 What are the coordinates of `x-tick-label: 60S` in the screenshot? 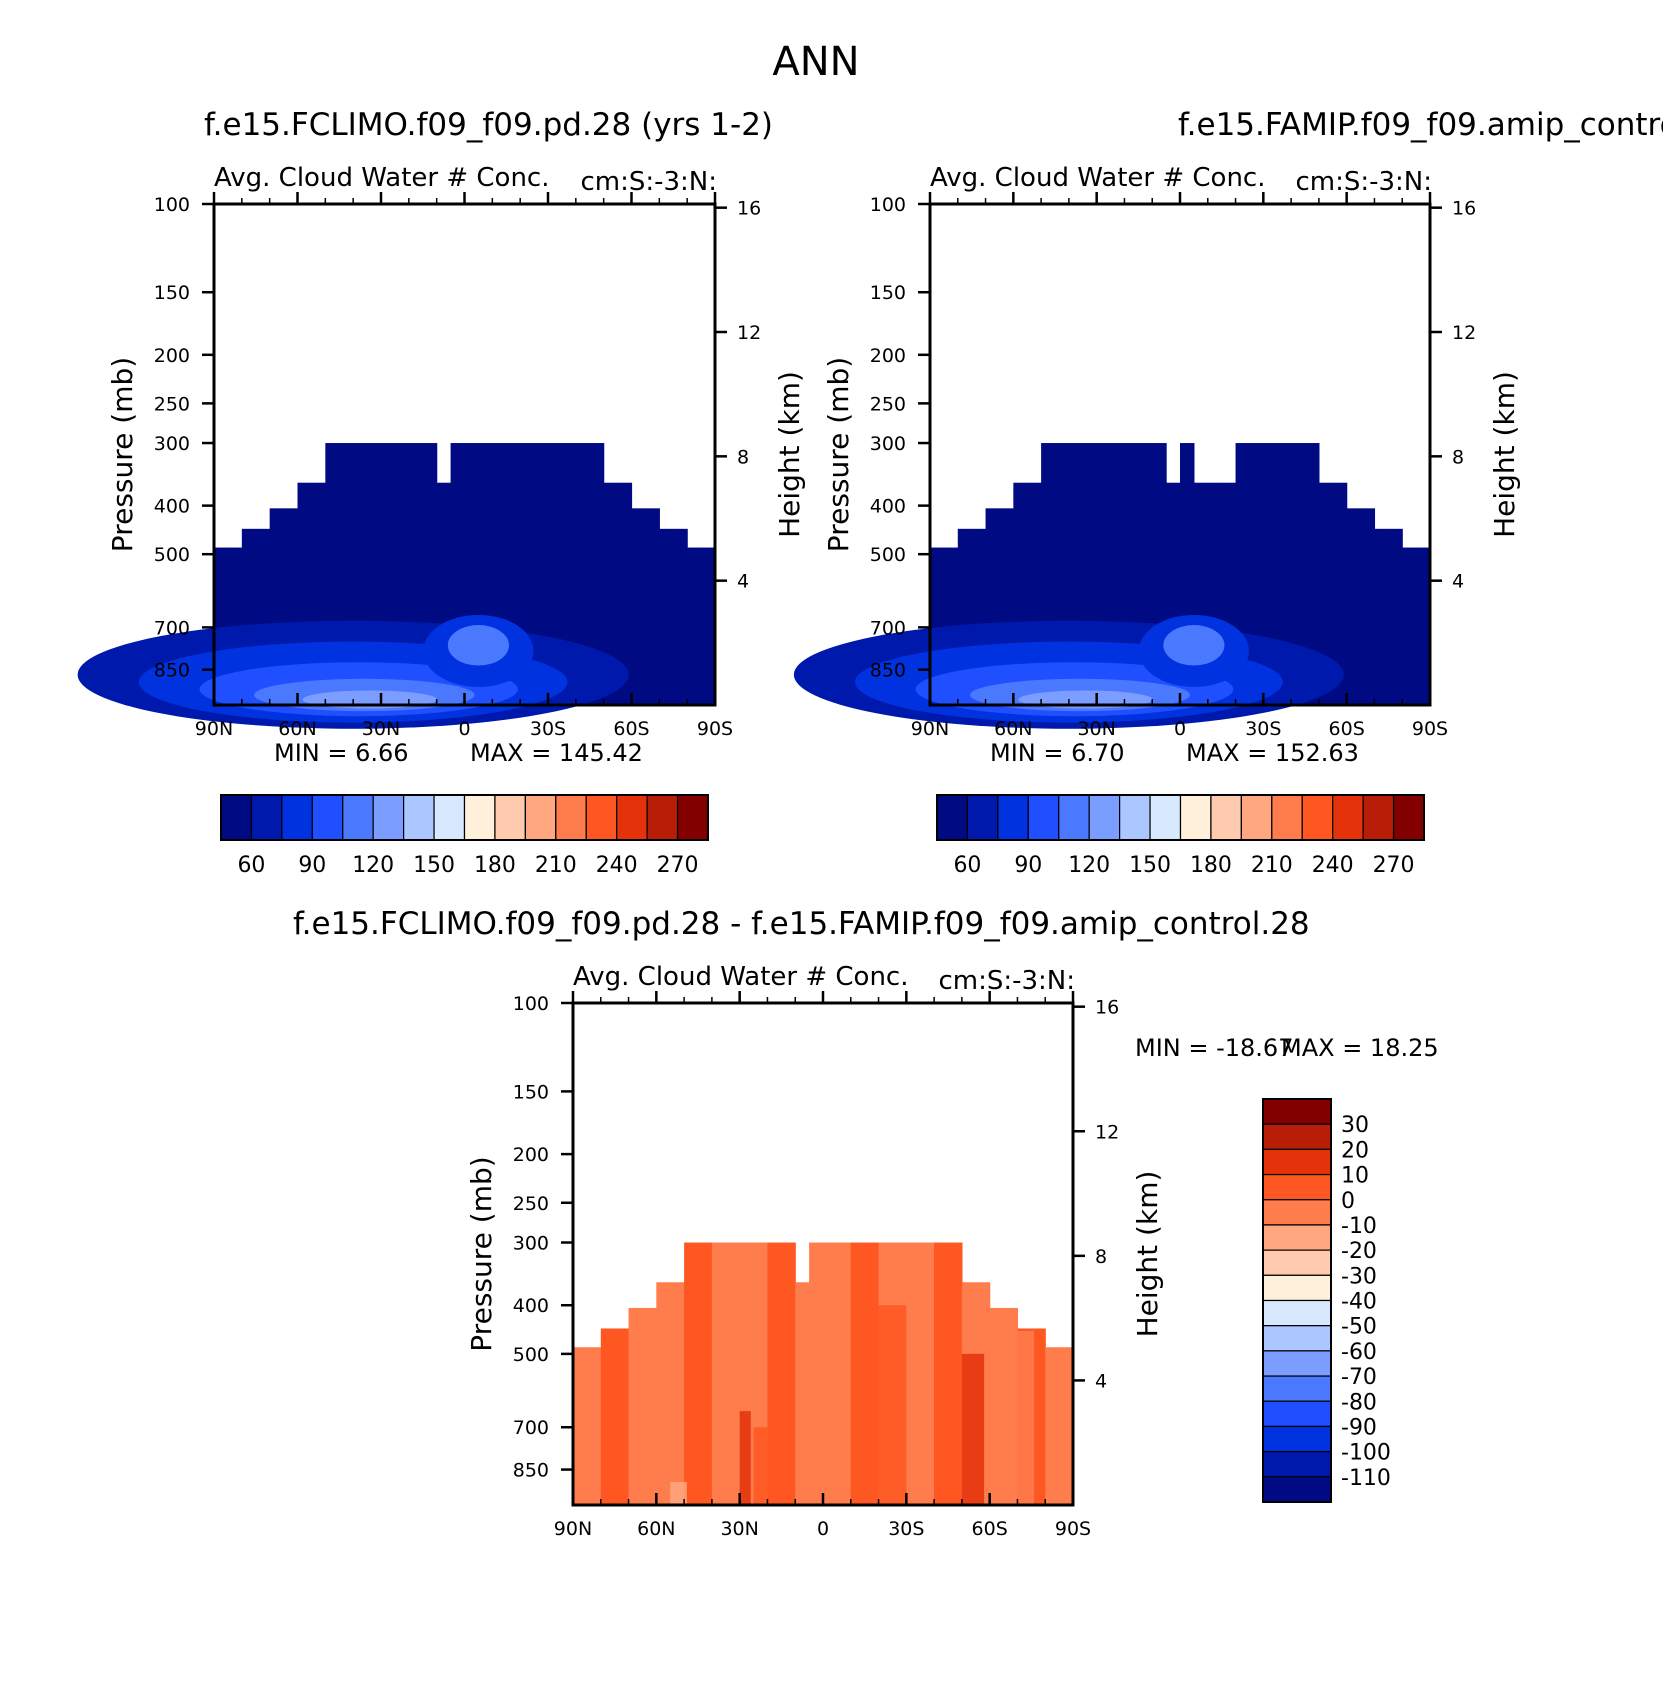 It's located at (1347, 729).